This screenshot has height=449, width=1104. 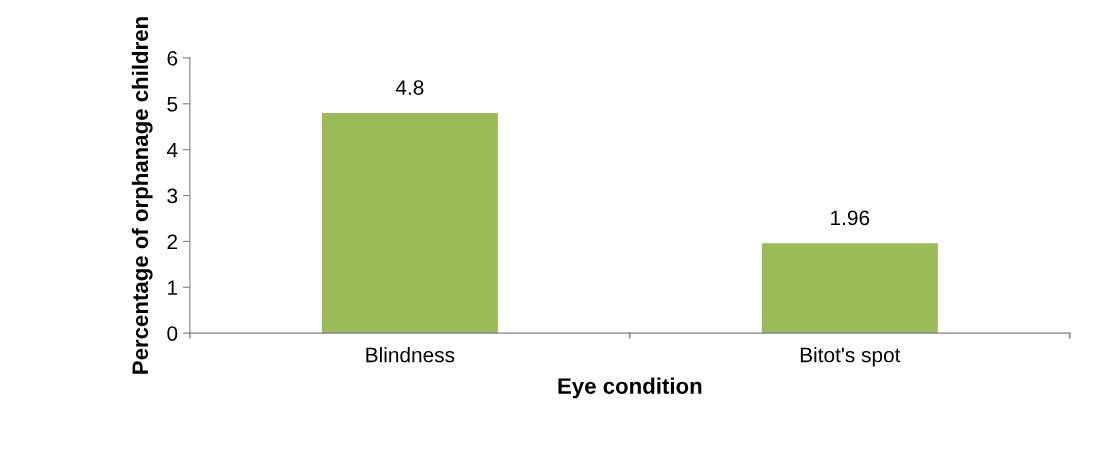 What do you see at coordinates (172, 333) in the screenshot?
I see `y-tick-label: 0` at bounding box center [172, 333].